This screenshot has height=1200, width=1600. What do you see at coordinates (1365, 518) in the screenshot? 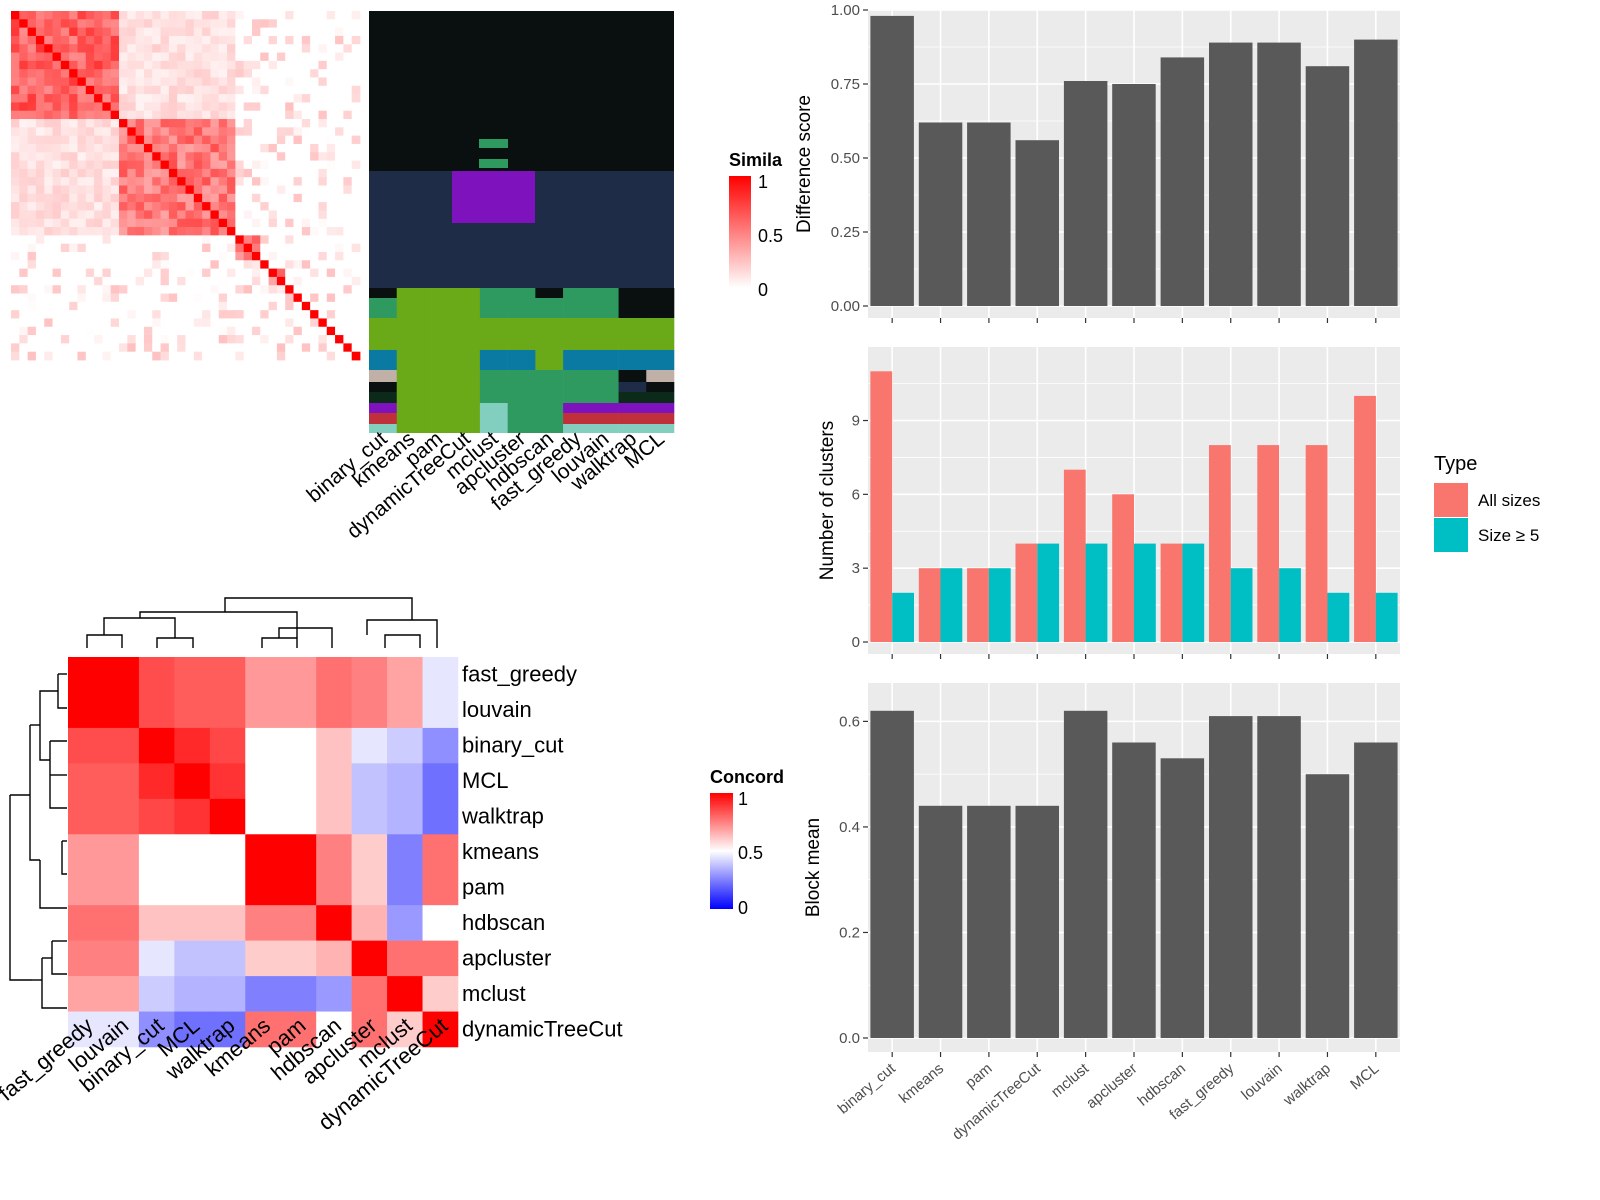
I see `bar-MCL-all-sizes` at bounding box center [1365, 518].